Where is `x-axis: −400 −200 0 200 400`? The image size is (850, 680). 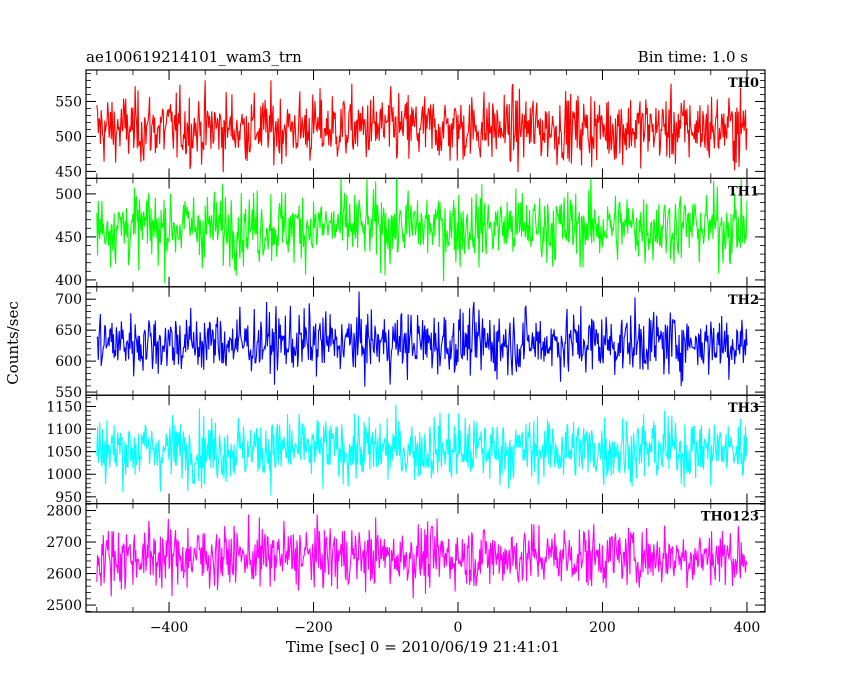
x-axis: −400 −200 0 200 400 is located at coordinates (455, 628).